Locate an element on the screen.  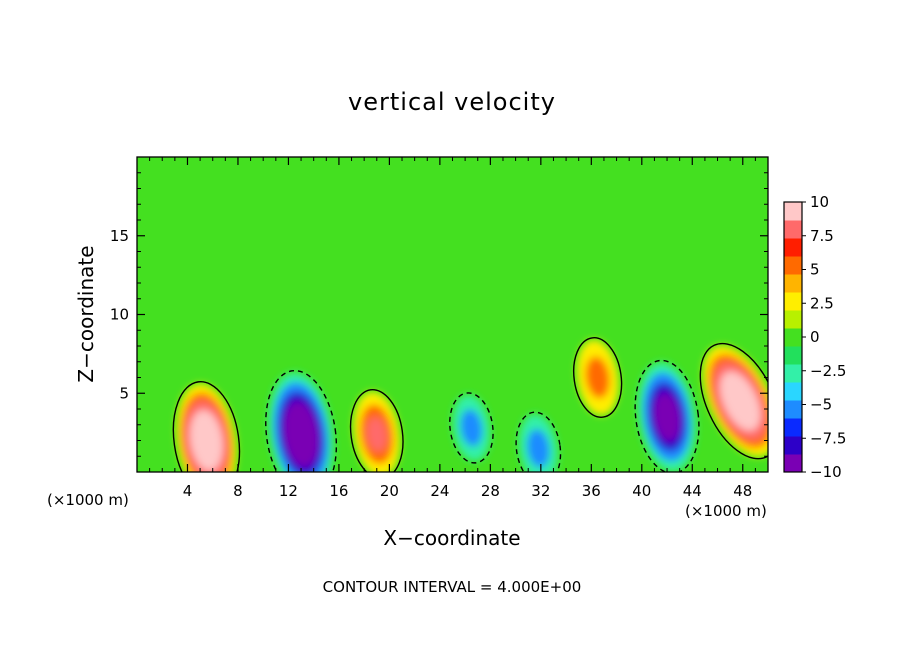
x-tick-label: 48 is located at coordinates (742, 491).